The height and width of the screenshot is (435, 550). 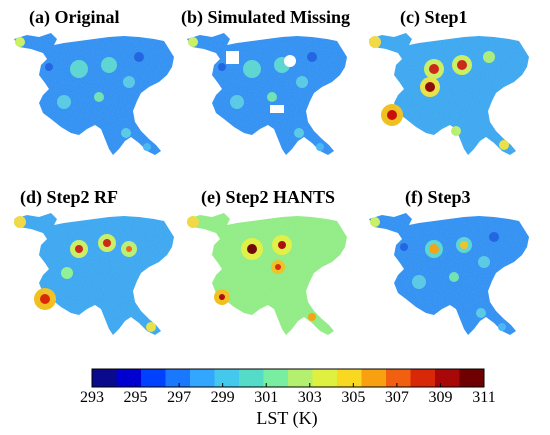 What do you see at coordinates (94, 94) in the screenshot?
I see `map-original` at bounding box center [94, 94].